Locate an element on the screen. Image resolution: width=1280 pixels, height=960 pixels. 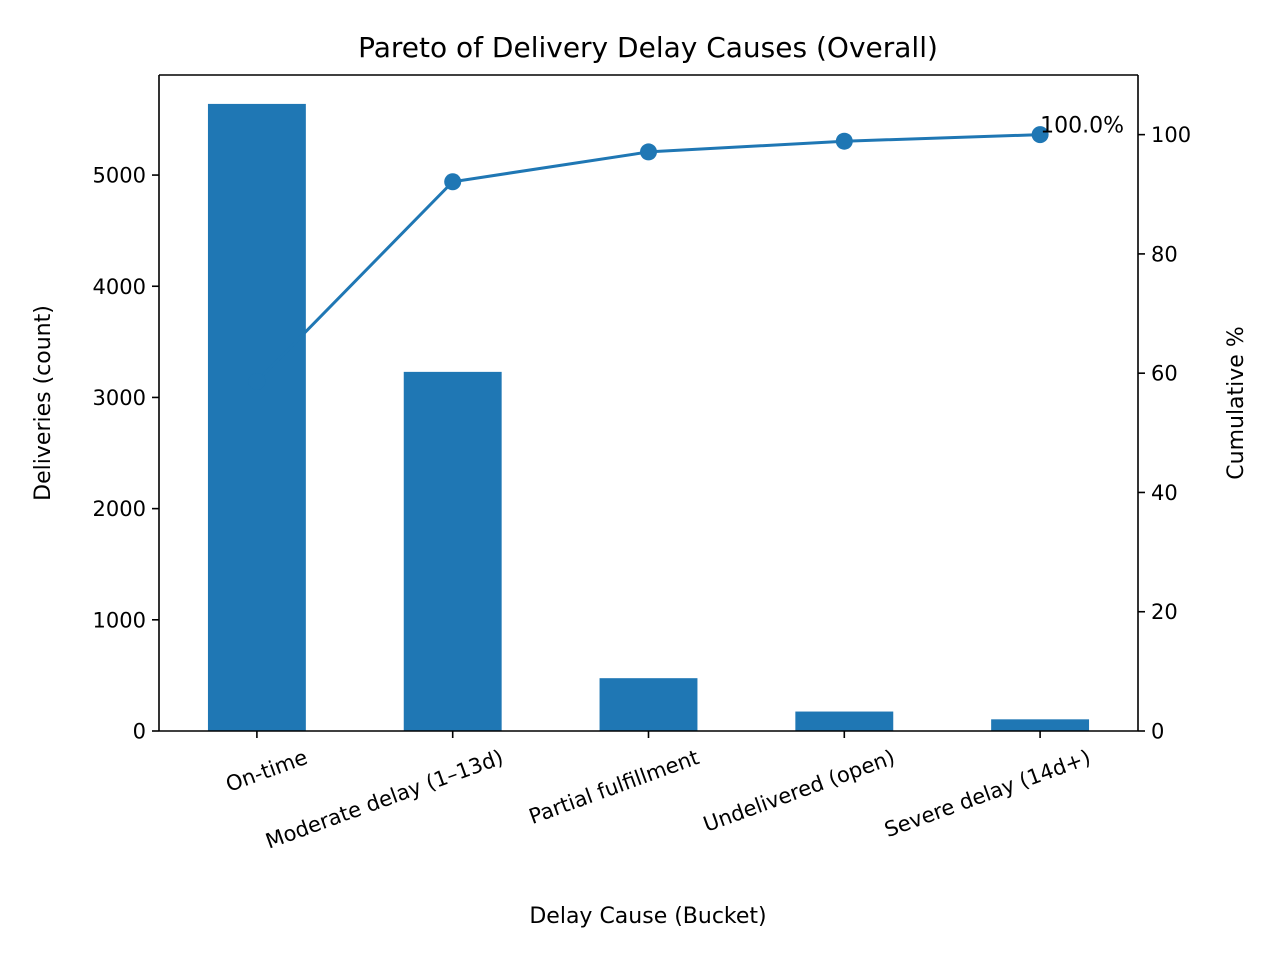
x-tick-label: Partial fulfillment is located at coordinates (614, 787).